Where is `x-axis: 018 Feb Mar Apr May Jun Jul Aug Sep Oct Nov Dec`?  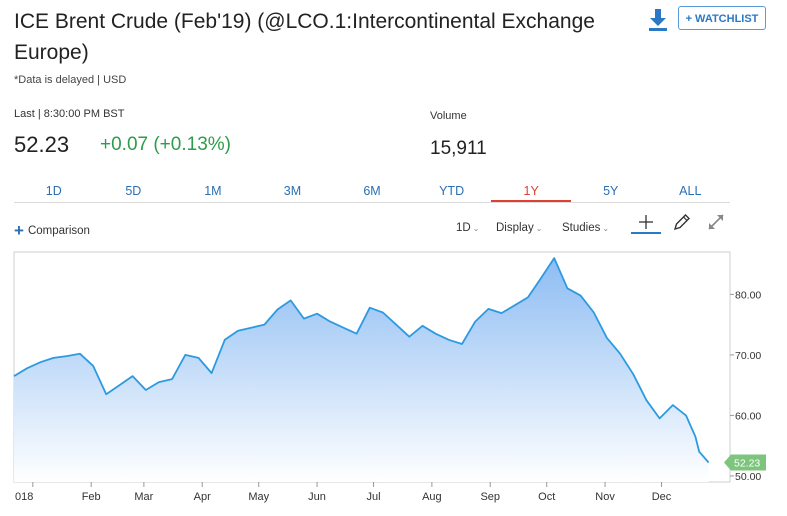
x-axis: 018 Feb Mar Apr May Jun Jul Aug Sep Oct Nov Dec is located at coordinates (343, 492).